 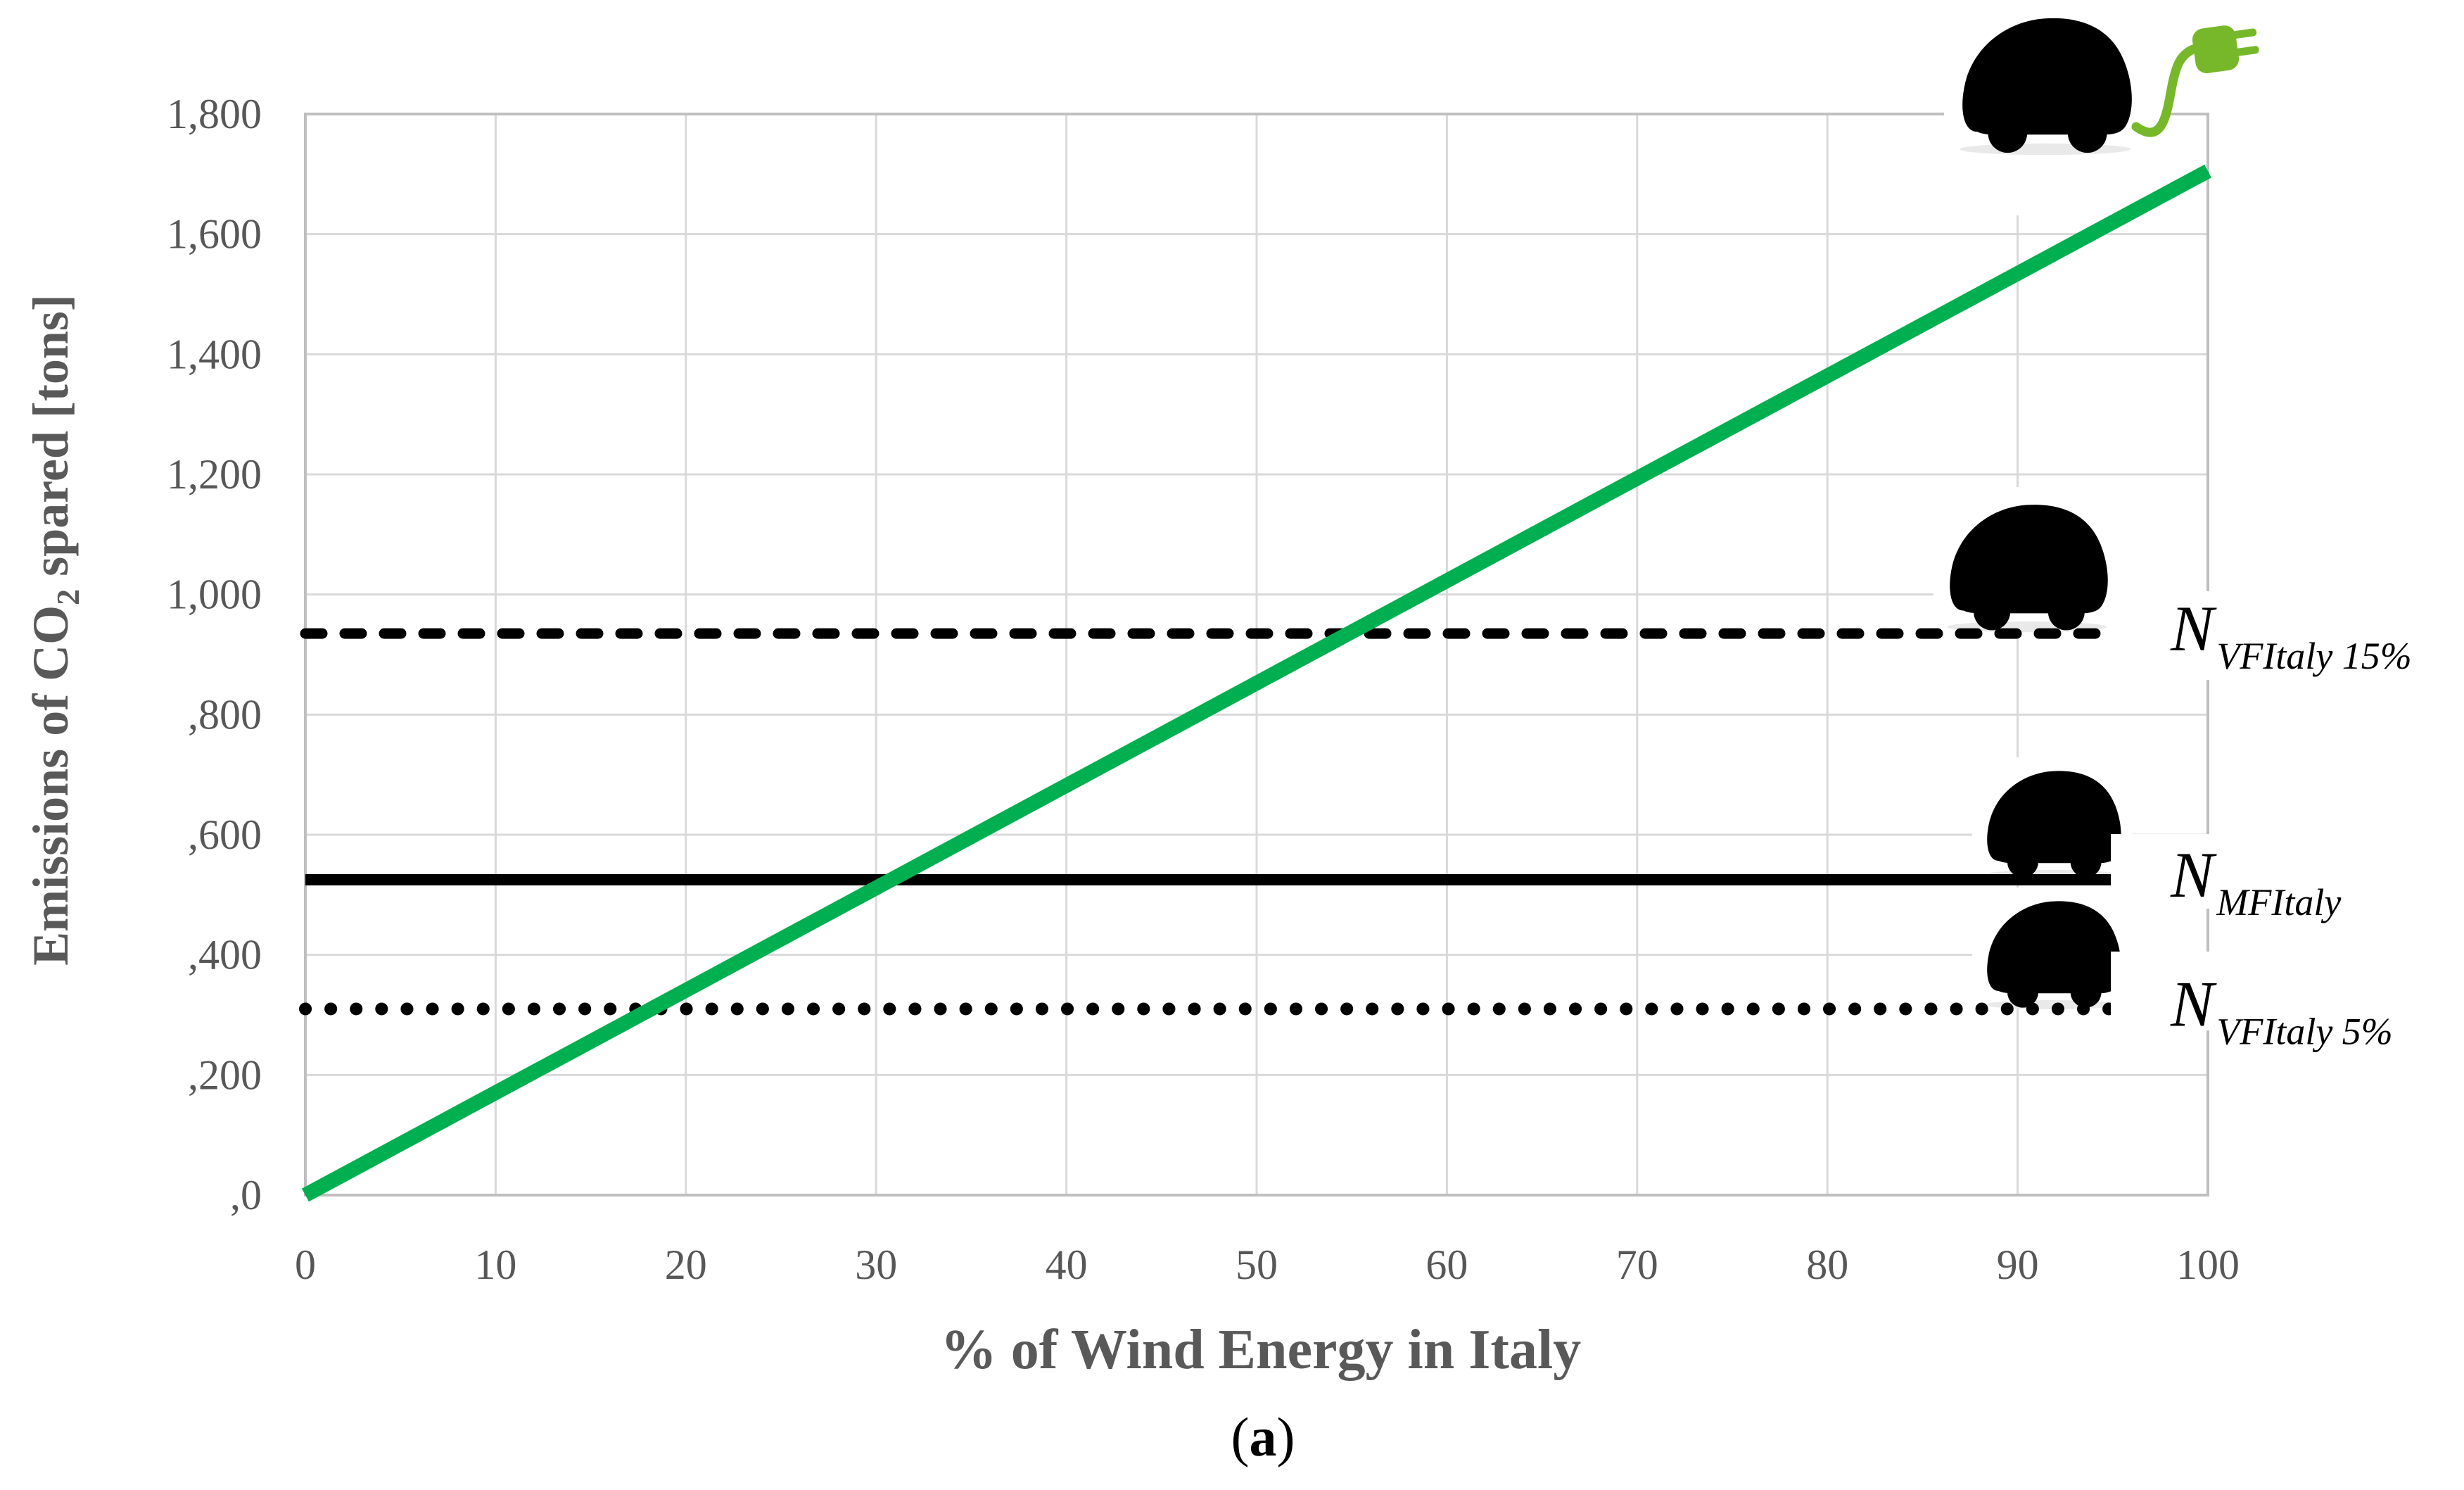 What do you see at coordinates (876, 1265) in the screenshot?
I see `x-tick-label: 30` at bounding box center [876, 1265].